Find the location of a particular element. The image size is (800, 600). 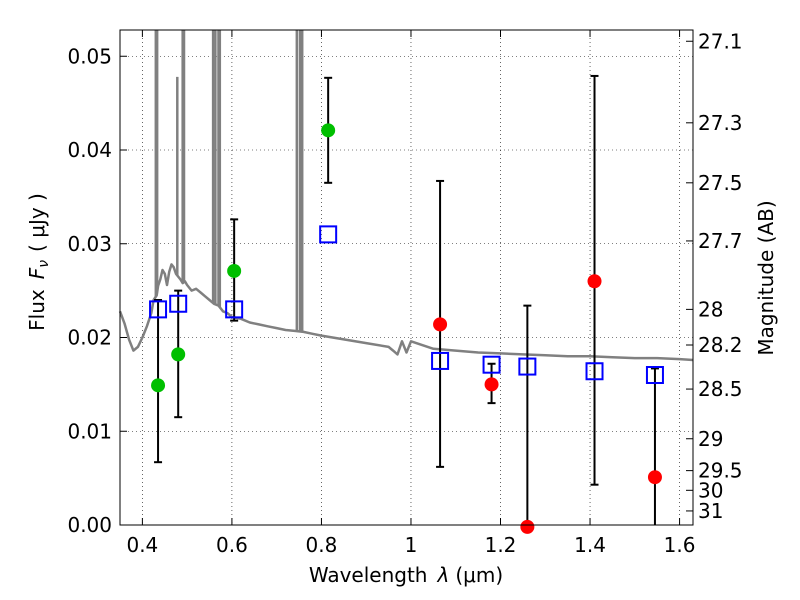

magnitude-tick-label: 28.5 is located at coordinates (720, 389).